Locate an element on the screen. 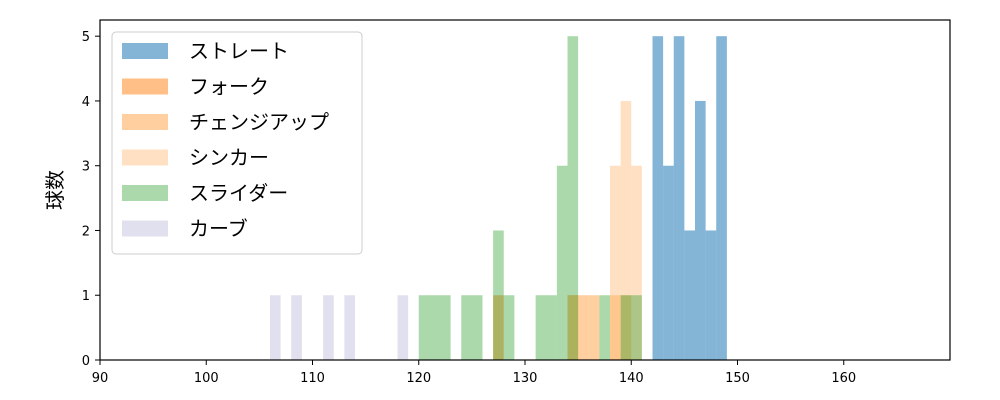  y-tick-label: 2 is located at coordinates (86, 231).